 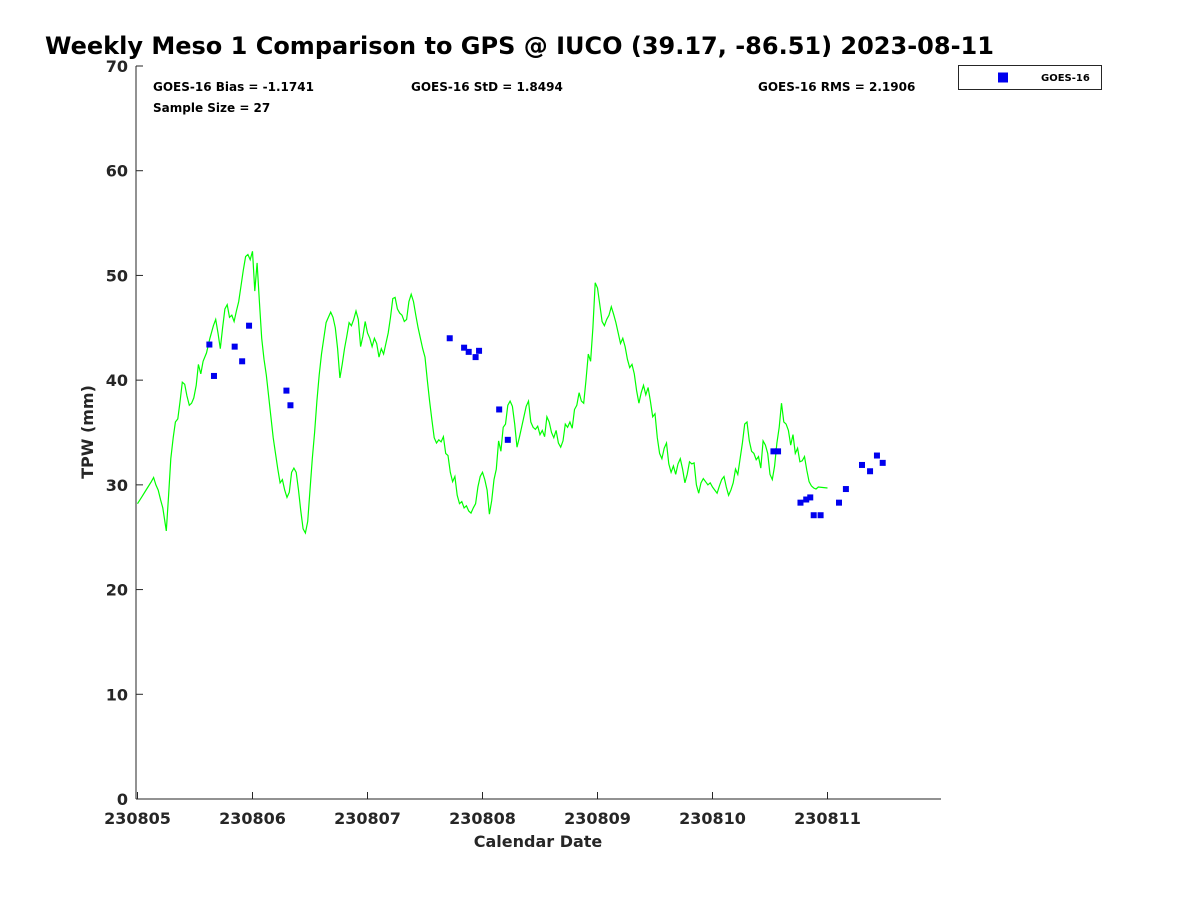 What do you see at coordinates (487, 87) in the screenshot?
I see `std-stat: GOES-16 StD = 1.8494` at bounding box center [487, 87].